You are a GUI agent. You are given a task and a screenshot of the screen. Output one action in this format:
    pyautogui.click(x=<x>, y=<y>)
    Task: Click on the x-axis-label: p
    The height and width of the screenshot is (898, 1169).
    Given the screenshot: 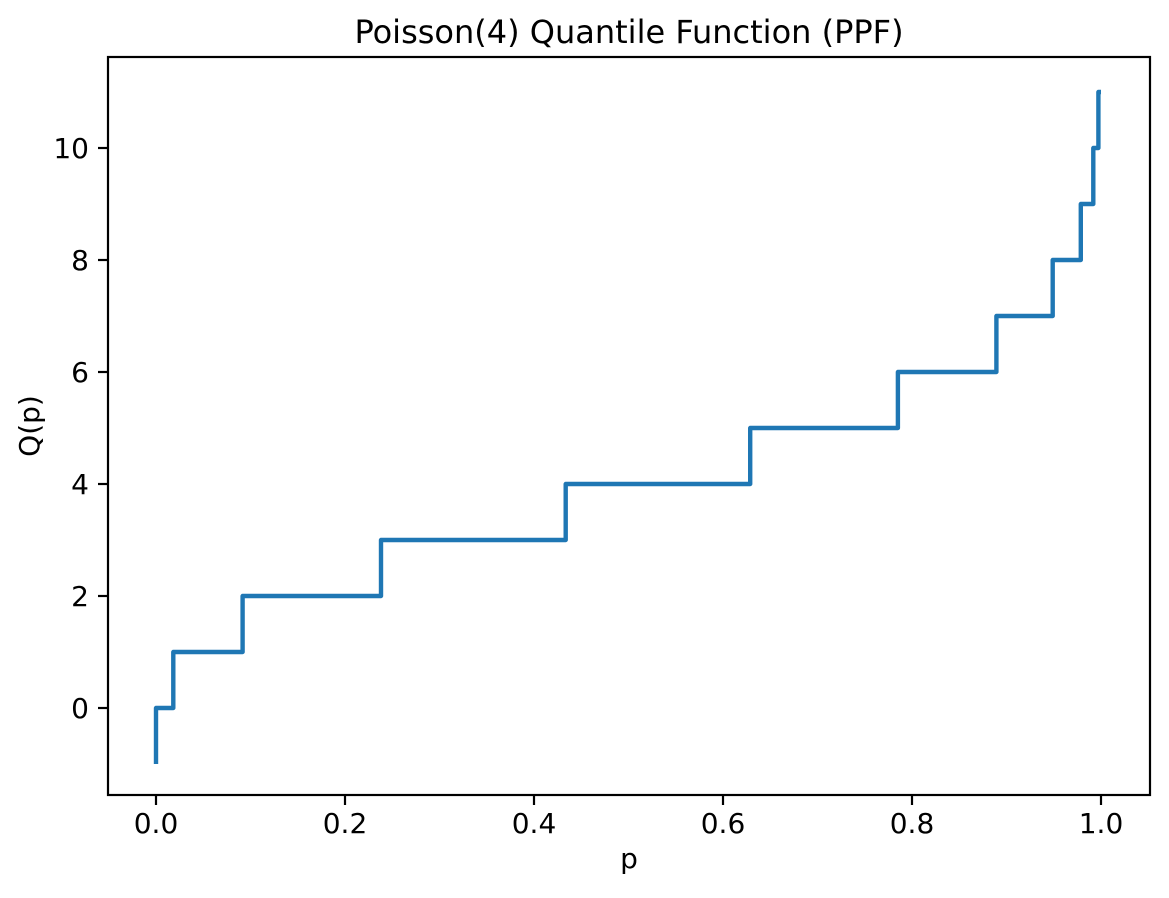 What is the action you would take?
    pyautogui.click(x=629, y=858)
    